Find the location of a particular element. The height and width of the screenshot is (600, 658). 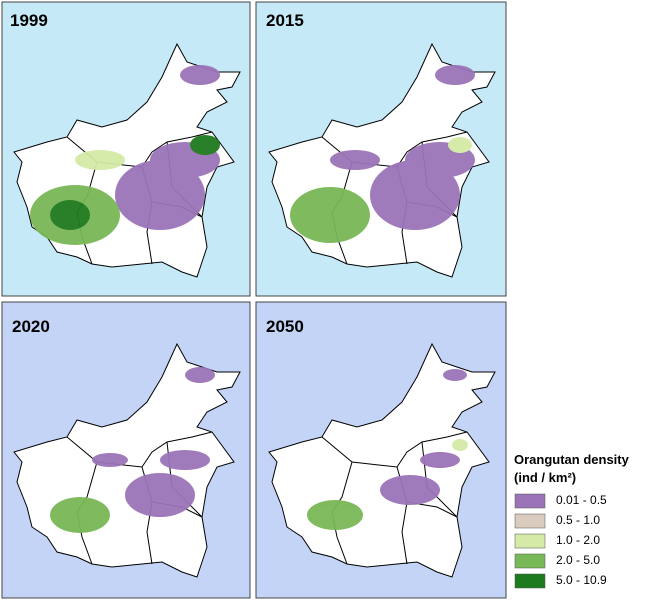

legend-unit: (ind / km²) is located at coordinates (545, 477).